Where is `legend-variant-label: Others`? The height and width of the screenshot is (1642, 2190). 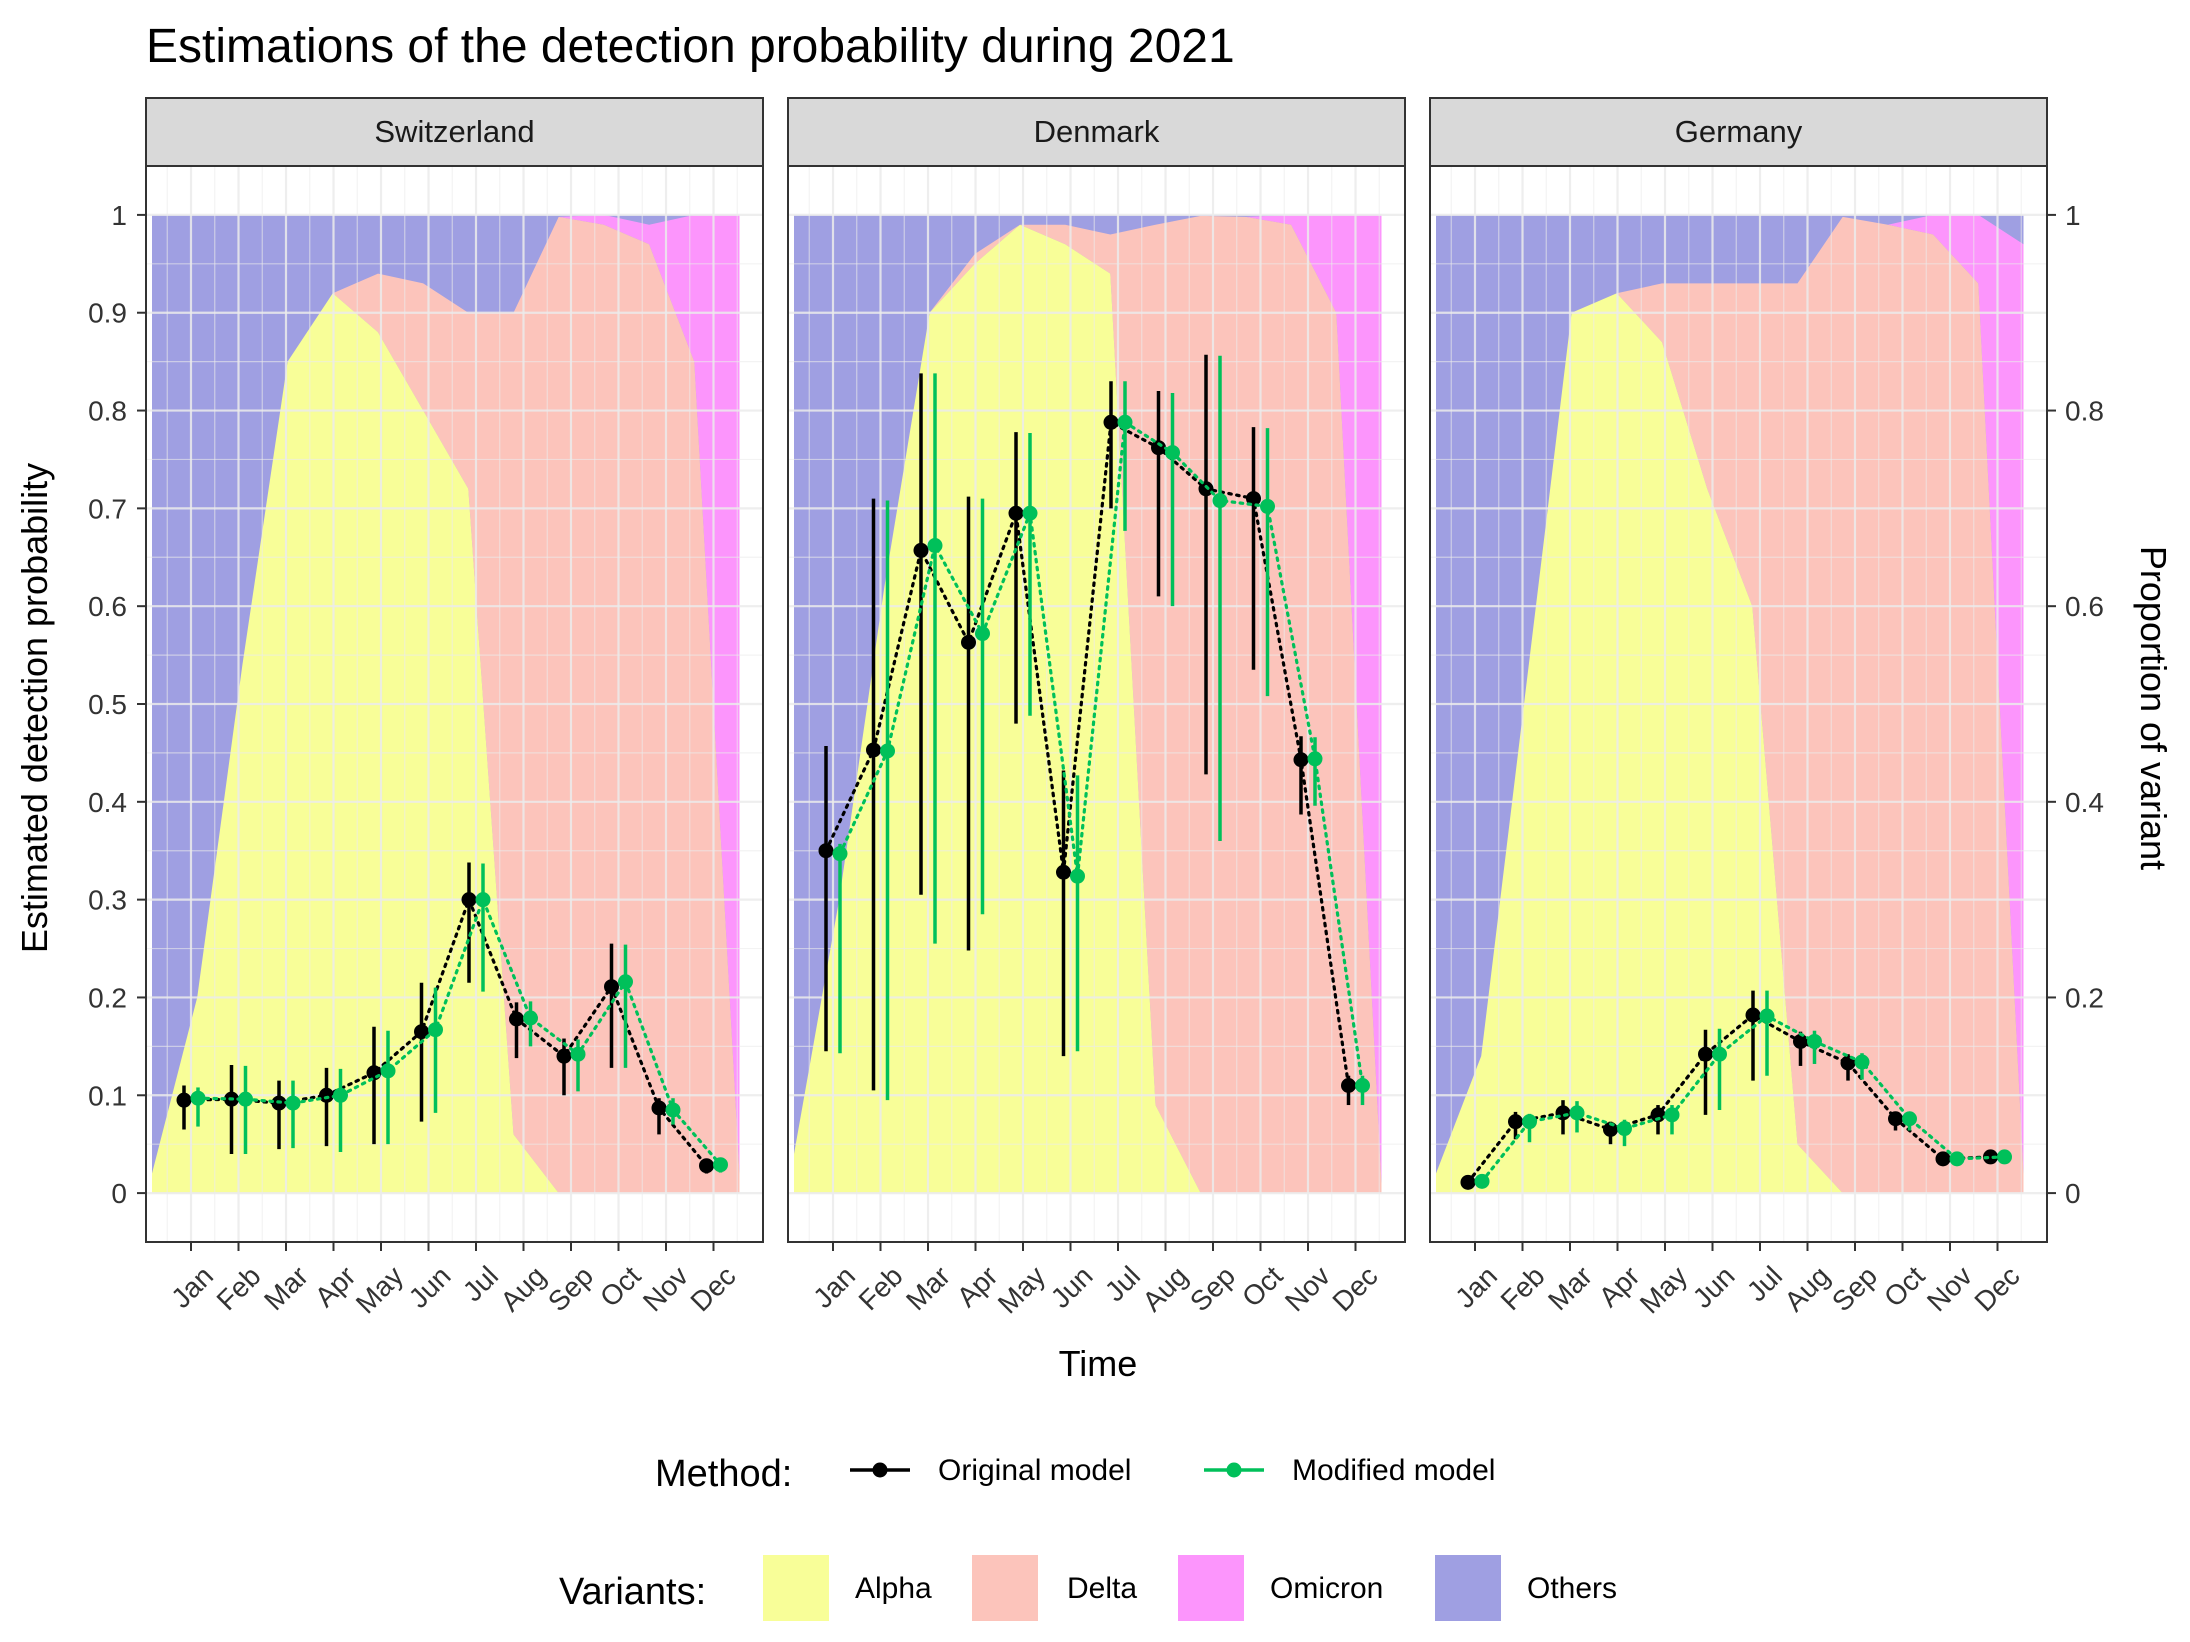
legend-variant-label: Others is located at coordinates (1572, 1588).